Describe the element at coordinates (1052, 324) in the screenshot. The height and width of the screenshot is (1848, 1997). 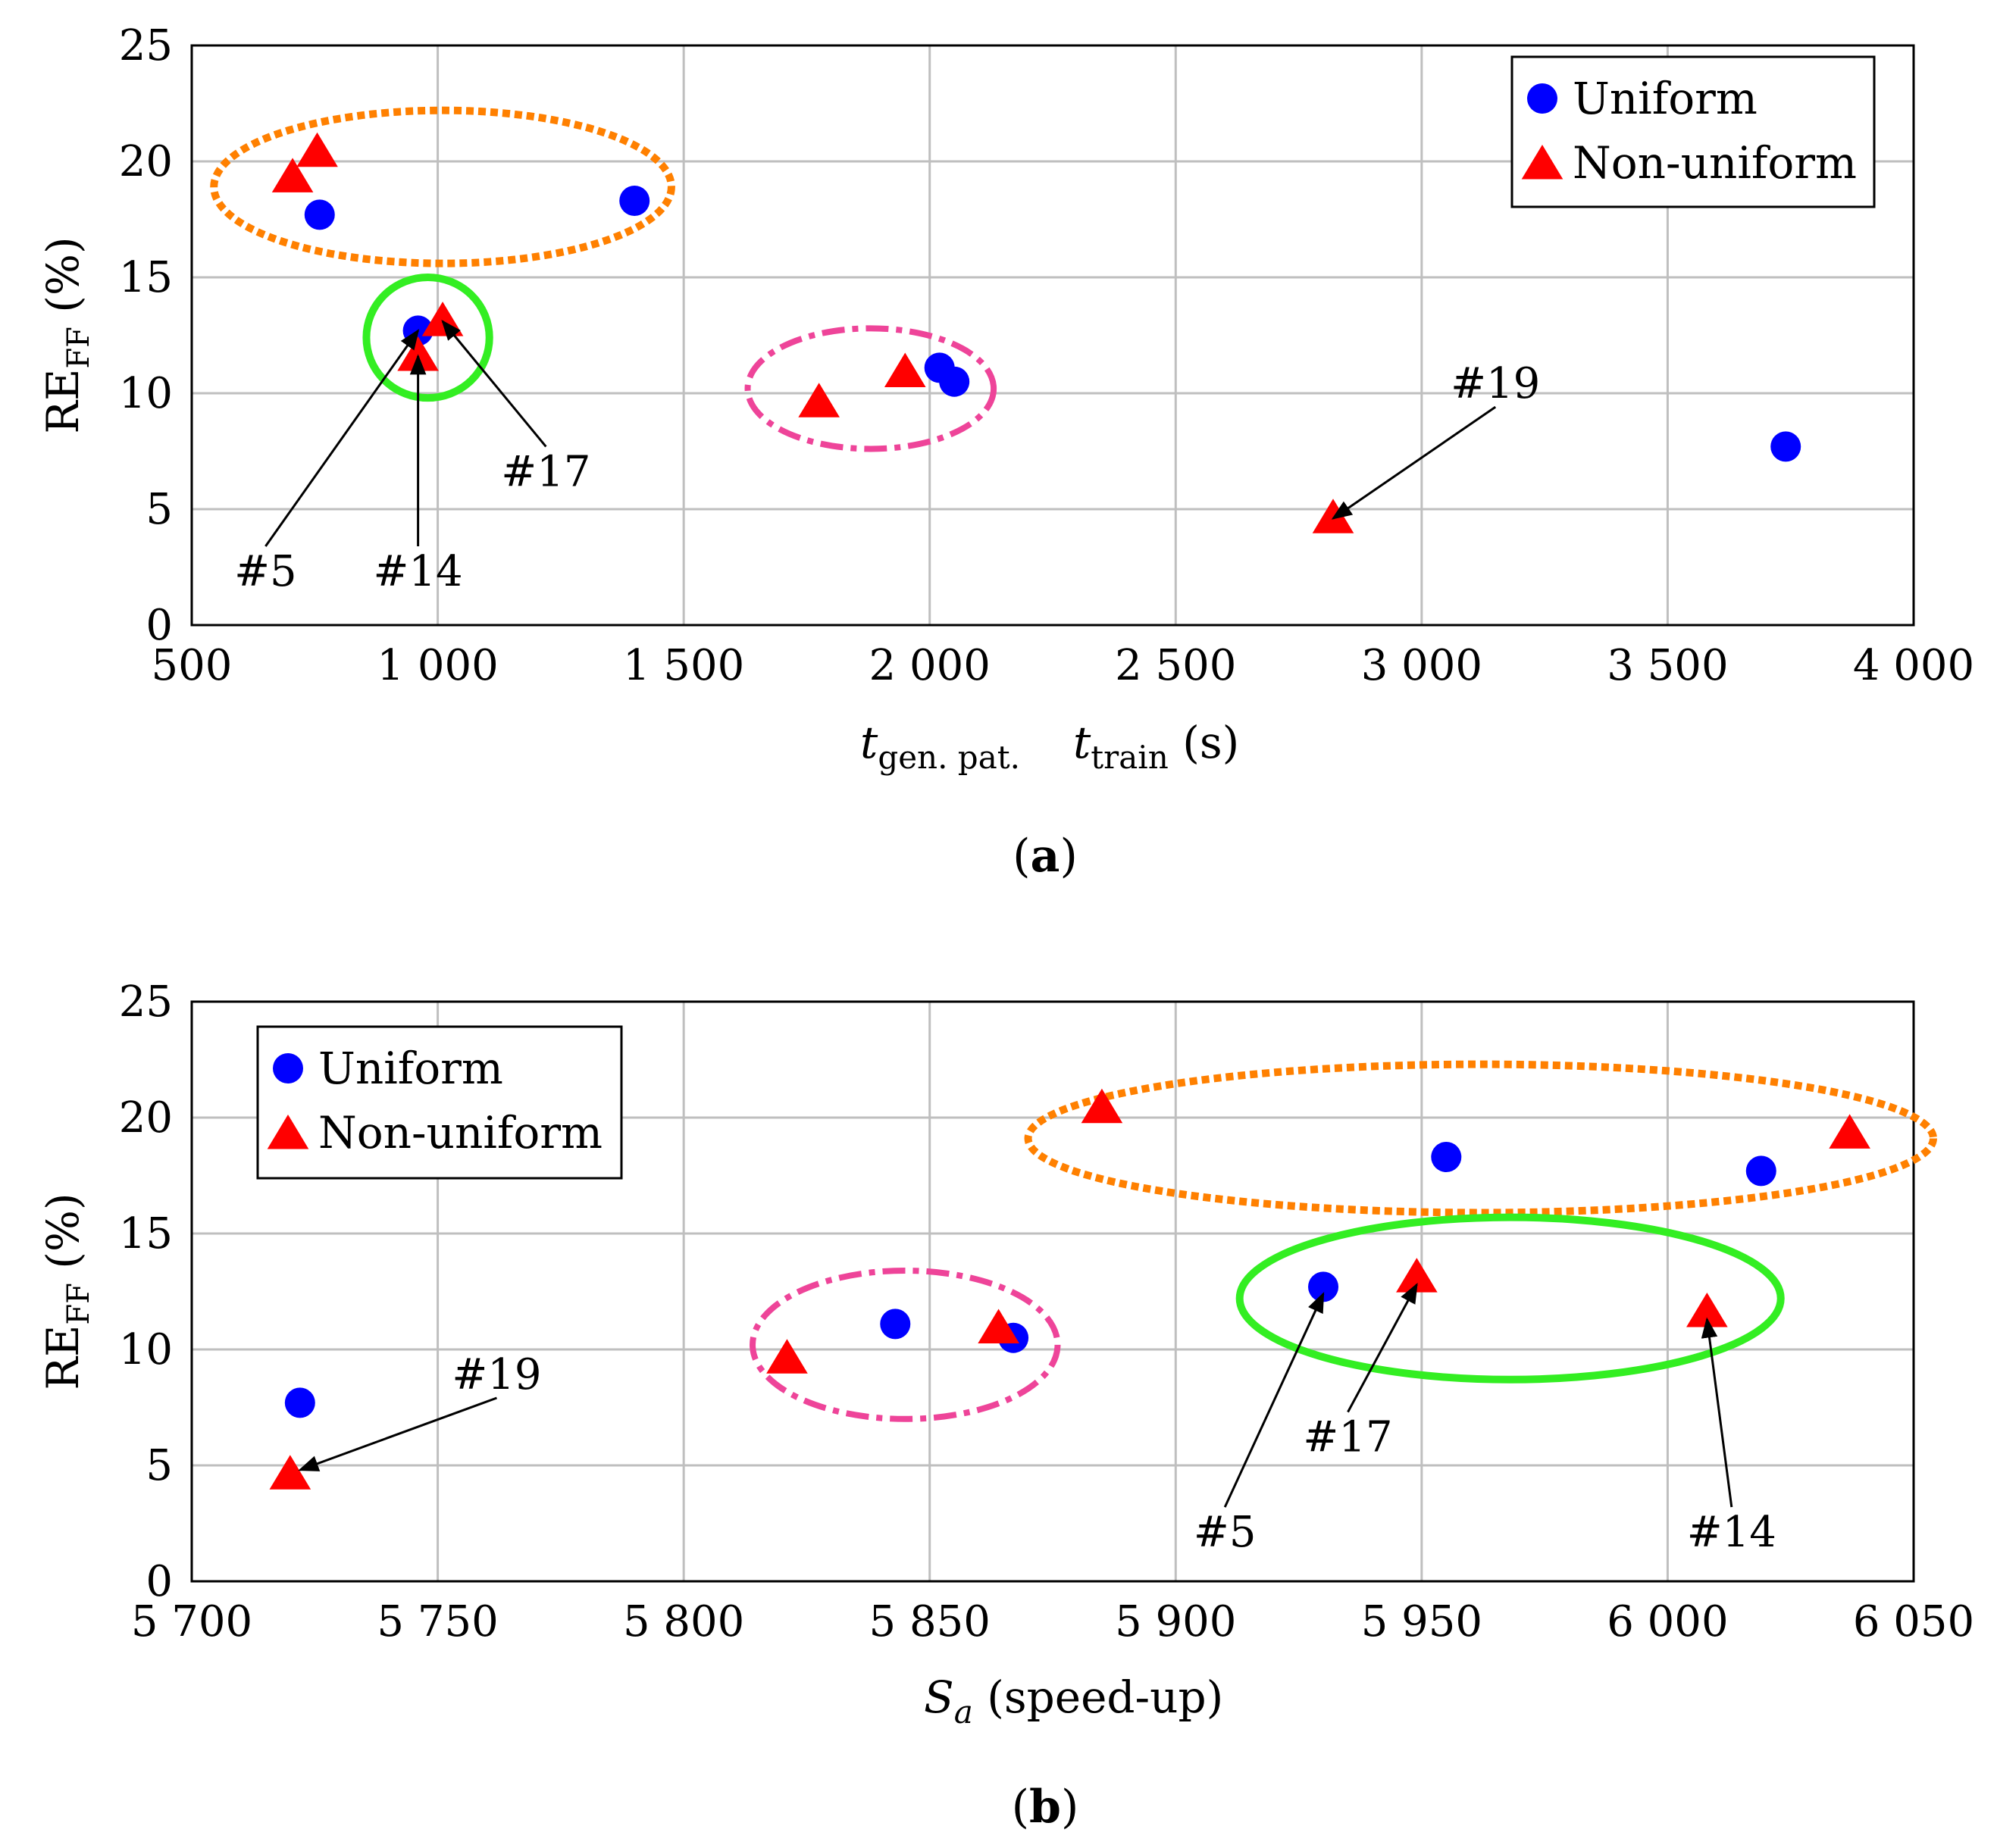
I see `series-uniform` at that location.